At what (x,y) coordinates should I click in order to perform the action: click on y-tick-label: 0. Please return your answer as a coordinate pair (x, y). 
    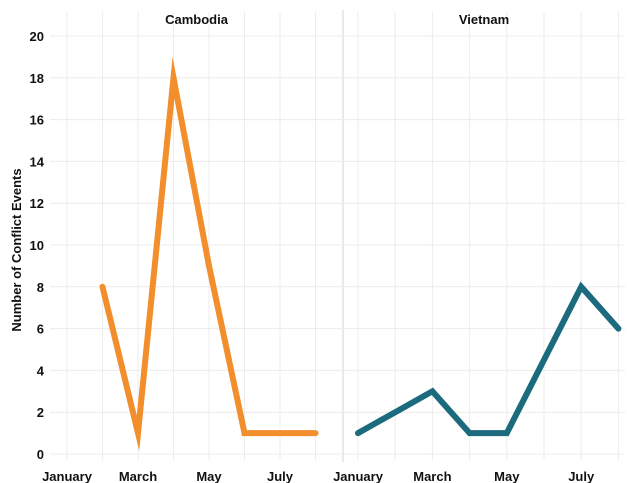
    Looking at the image, I should click on (40, 454).